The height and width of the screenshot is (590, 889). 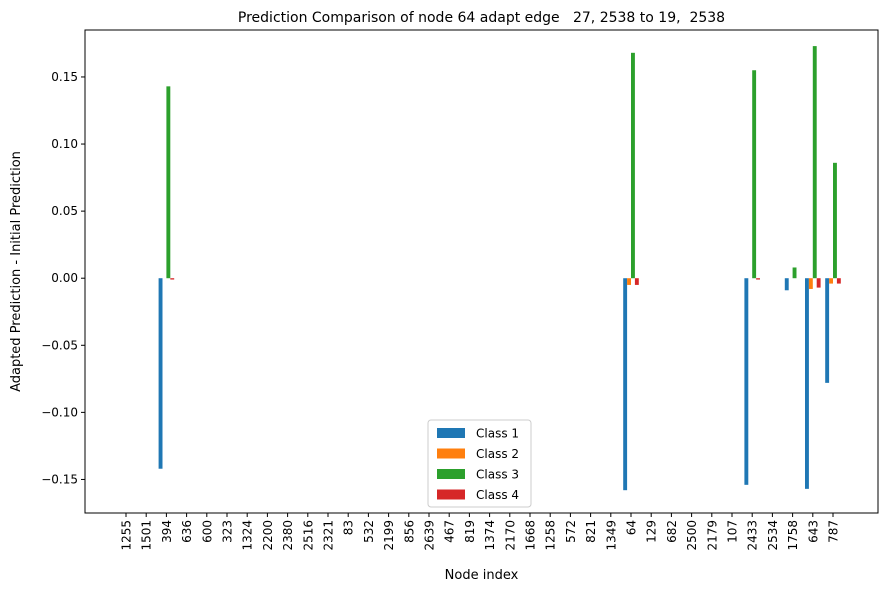 What do you see at coordinates (268, 535) in the screenshot?
I see `x-tick-label: 2200` at bounding box center [268, 535].